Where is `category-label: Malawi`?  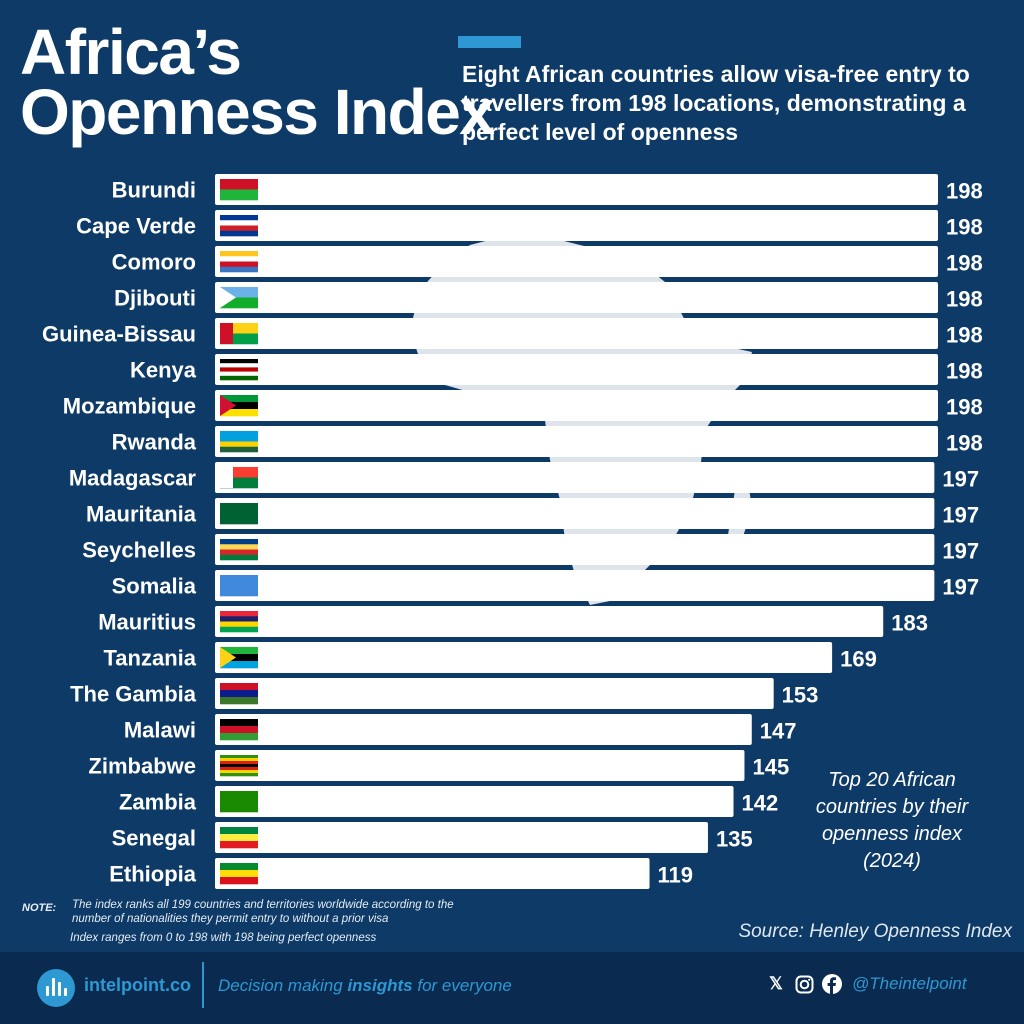 category-label: Malawi is located at coordinates (160, 730).